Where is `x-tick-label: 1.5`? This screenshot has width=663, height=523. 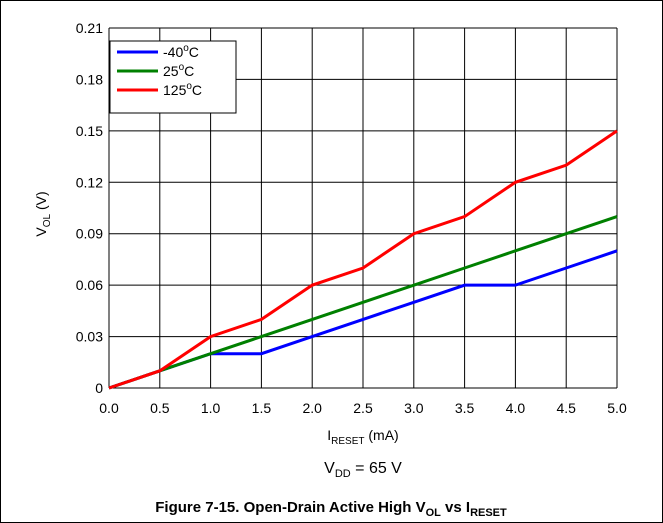 x-tick-label: 1.5 is located at coordinates (262, 408).